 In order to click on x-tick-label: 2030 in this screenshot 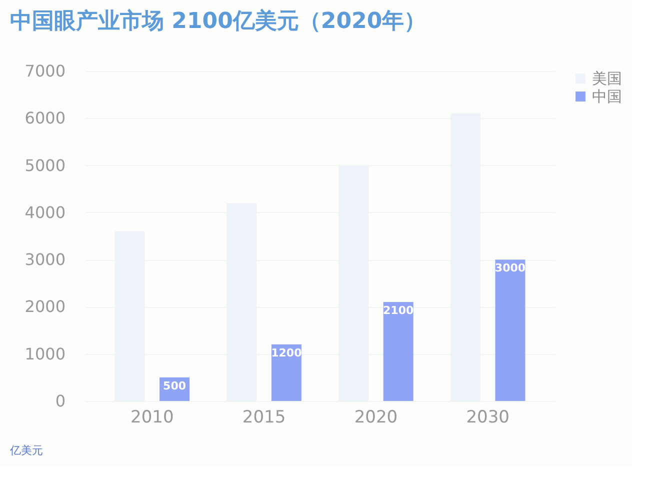, I will do `click(488, 418)`.